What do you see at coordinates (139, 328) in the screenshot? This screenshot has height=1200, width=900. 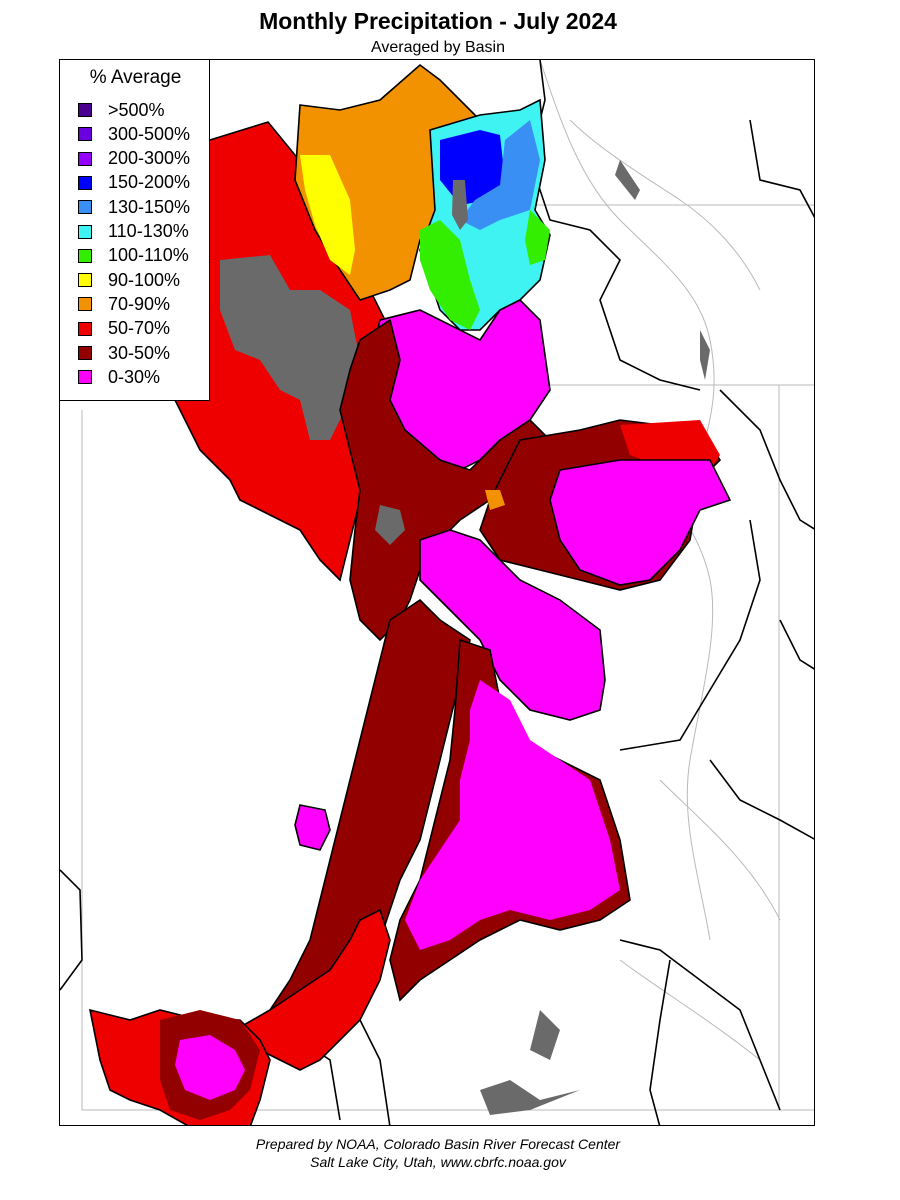 I see `legend-label: 50-70%` at bounding box center [139, 328].